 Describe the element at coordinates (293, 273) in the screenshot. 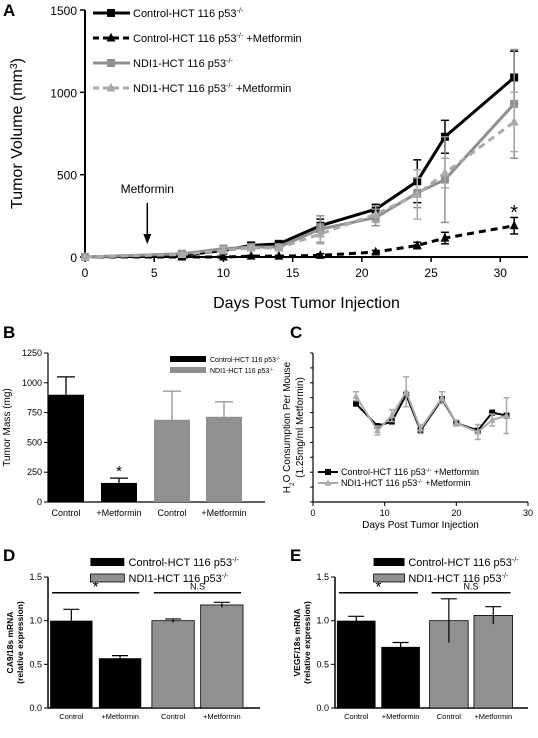

I see `x-tick-label: 15` at that location.